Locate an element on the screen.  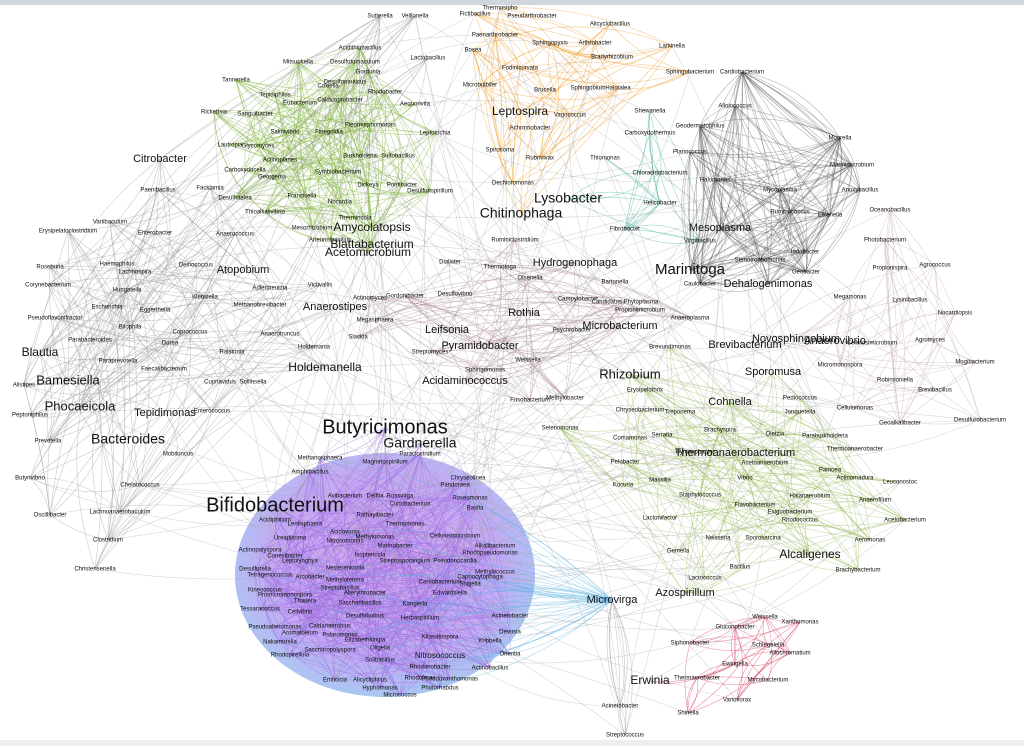
node-label: Streptococcus is located at coordinates (625, 736).